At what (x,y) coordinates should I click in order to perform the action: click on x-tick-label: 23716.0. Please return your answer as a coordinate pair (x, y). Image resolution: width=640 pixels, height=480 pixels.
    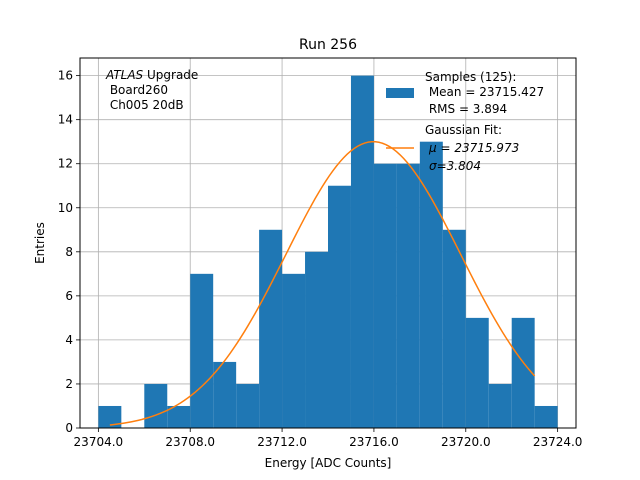
    Looking at the image, I should click on (374, 442).